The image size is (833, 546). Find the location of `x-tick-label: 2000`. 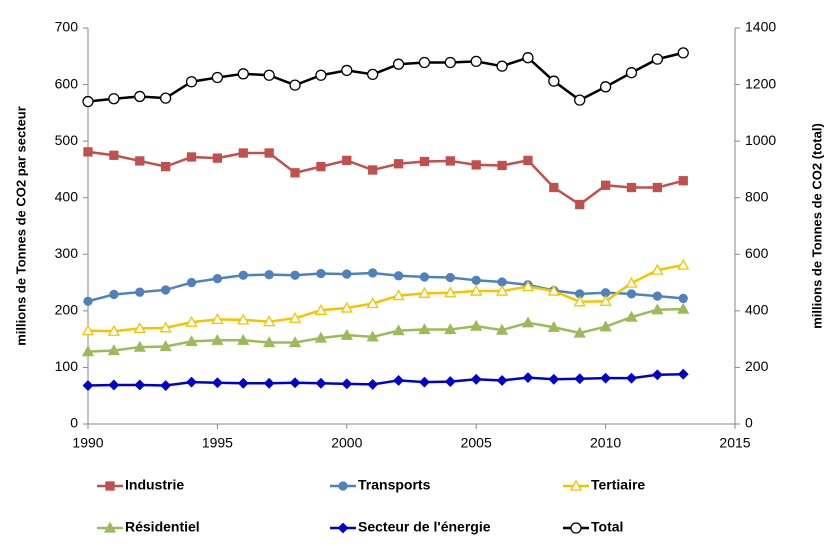

x-tick-label: 2000 is located at coordinates (346, 443).